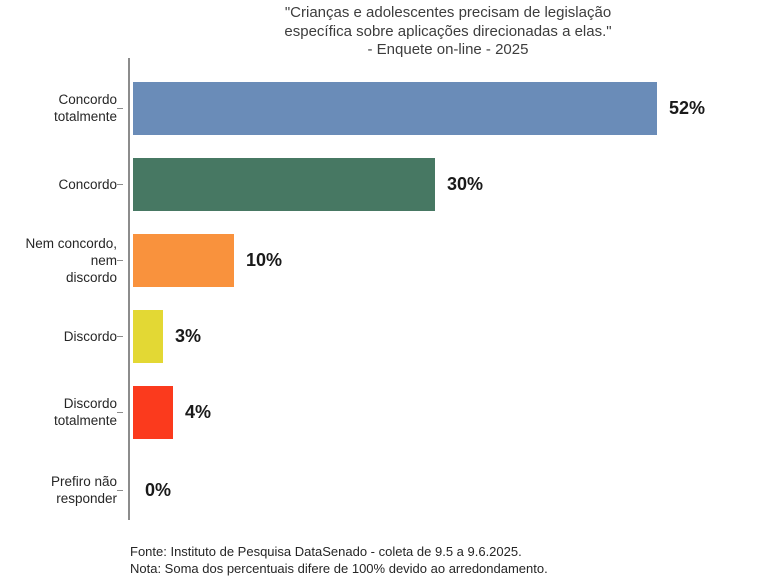  I want to click on value-label: 52%, so click(687, 107).